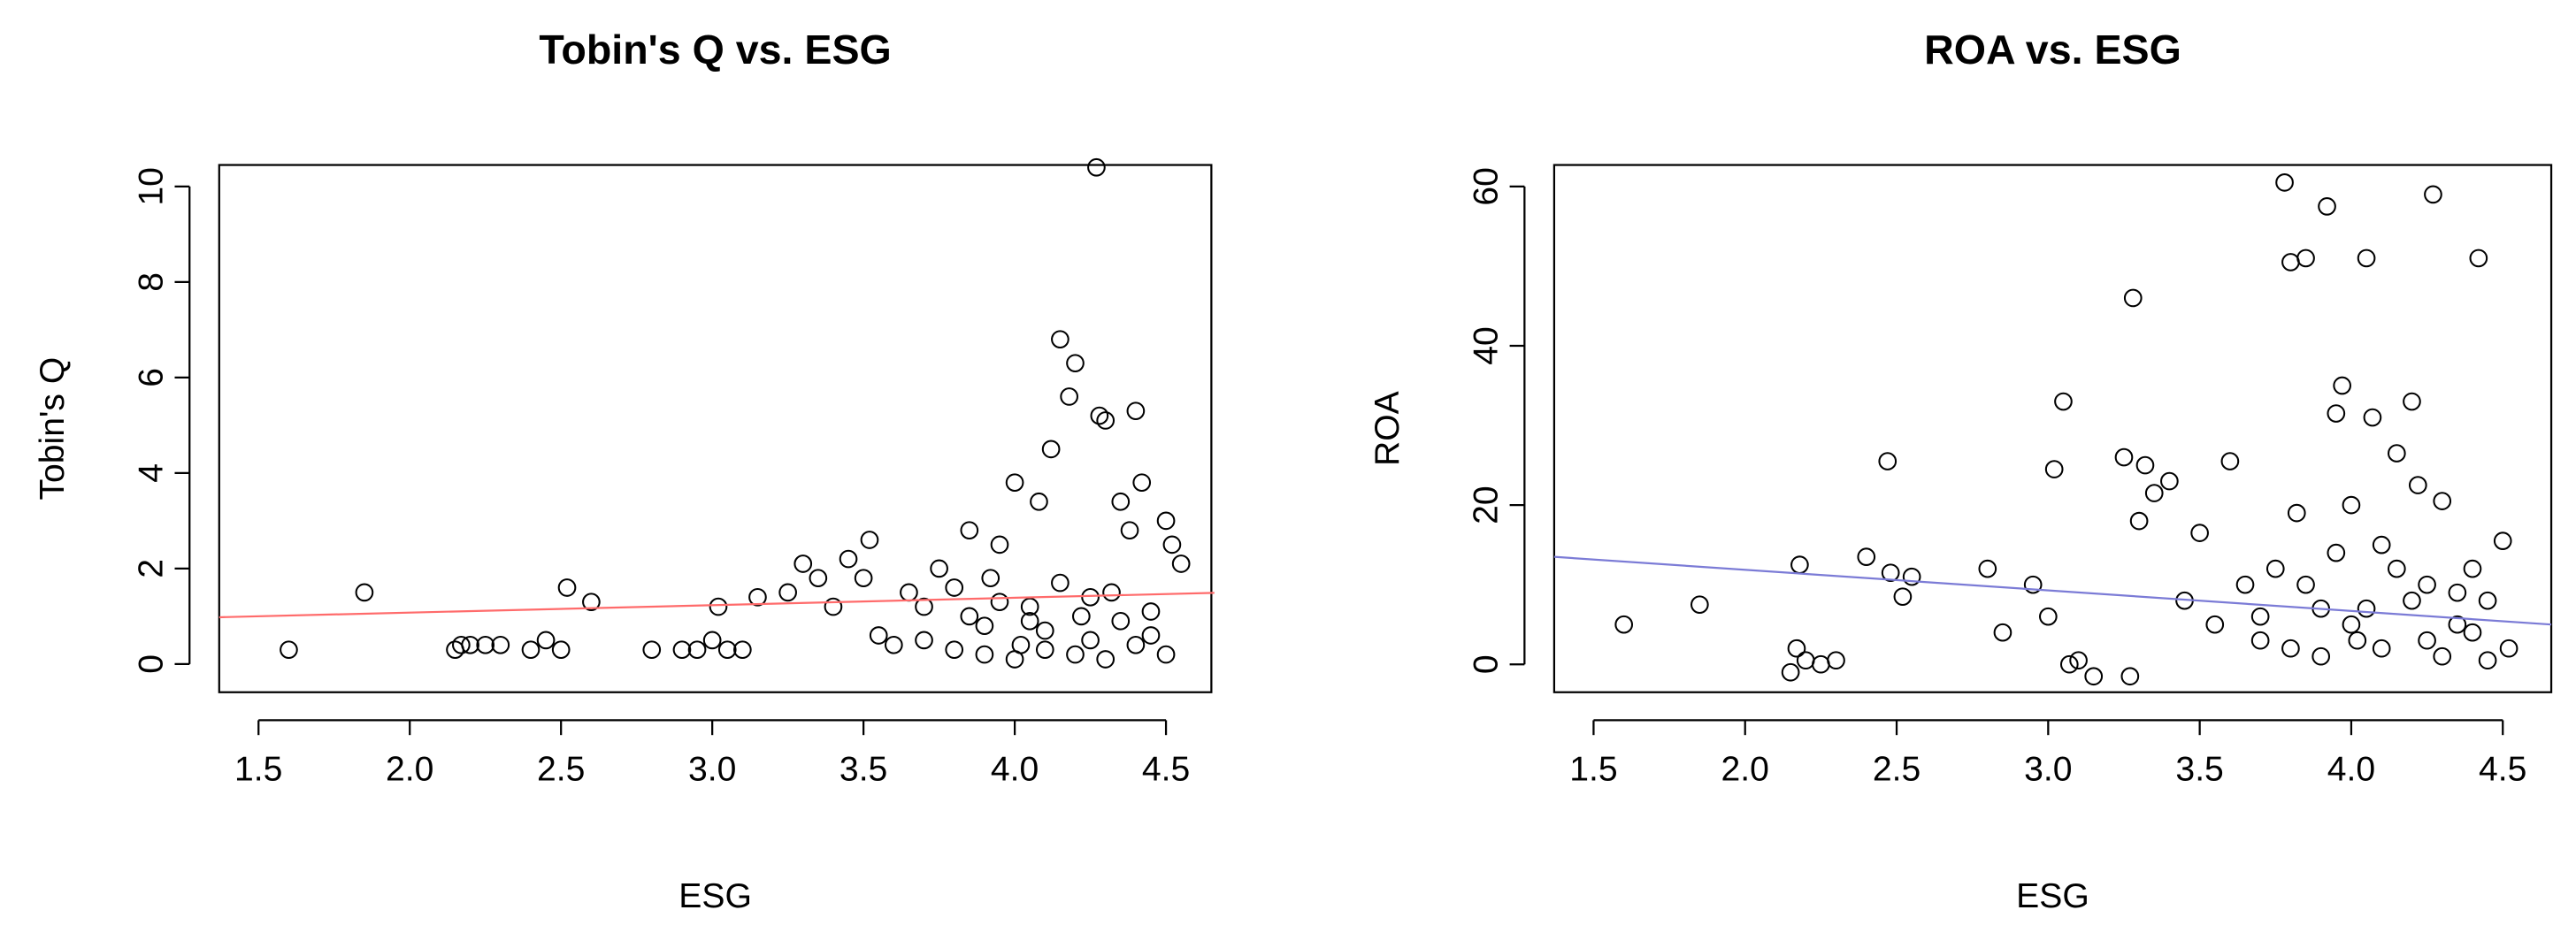 The image size is (2576, 933). I want to click on x-tick-label: 3.5, so click(863, 769).